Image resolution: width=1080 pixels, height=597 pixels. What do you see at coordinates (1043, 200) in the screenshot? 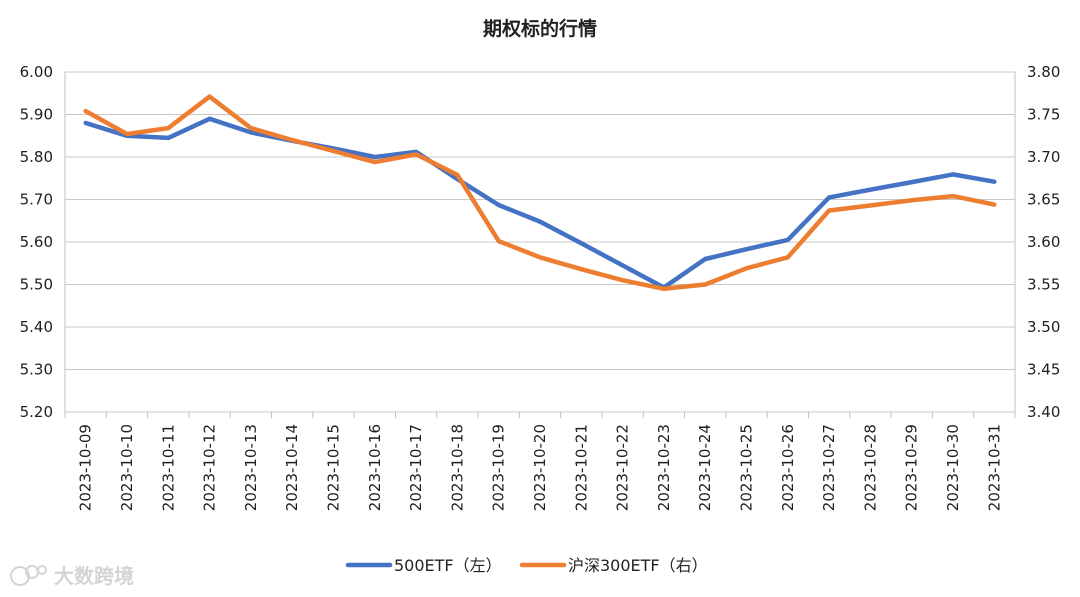
I see `right-tick-label: 3.65` at bounding box center [1043, 200].